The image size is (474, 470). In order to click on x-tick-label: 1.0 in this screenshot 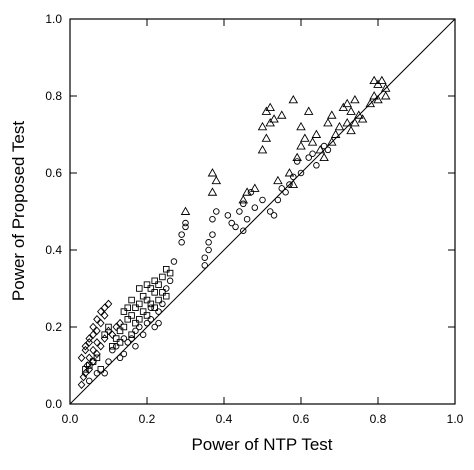, I will do `click(455, 419)`.